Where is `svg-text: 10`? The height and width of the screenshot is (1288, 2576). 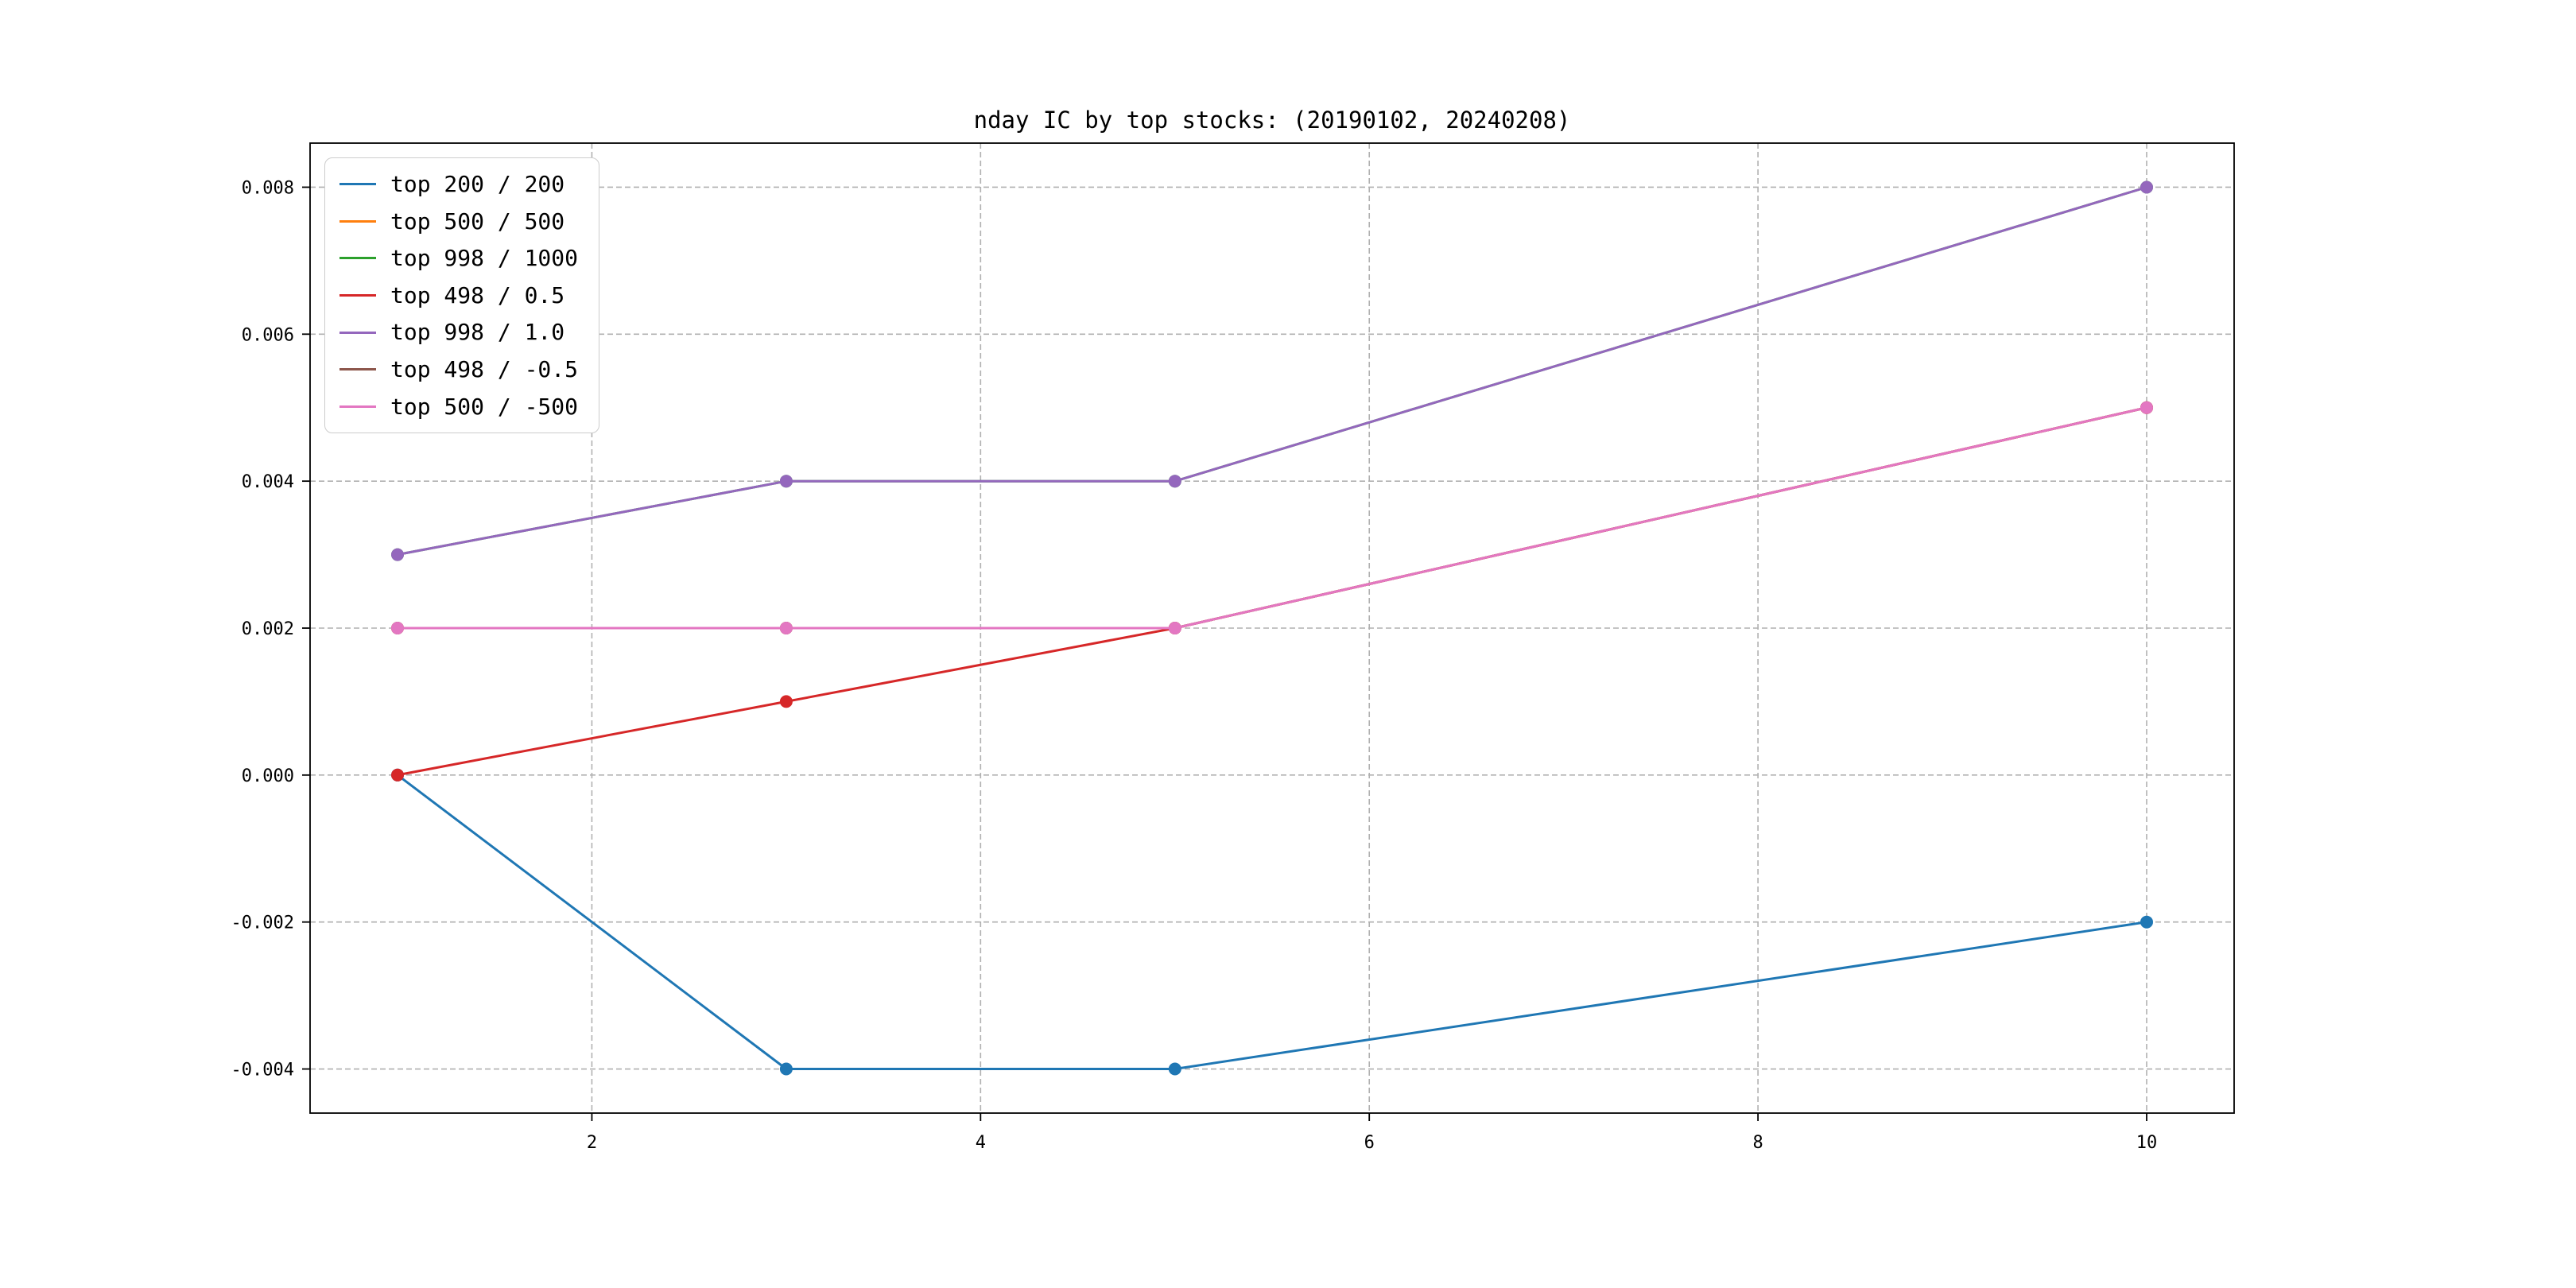
svg-text: 10 is located at coordinates (2147, 1143).